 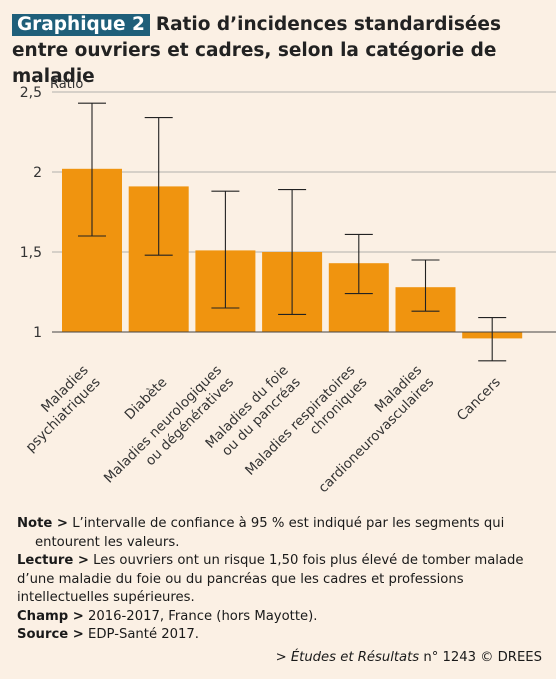 I want to click on title-line-1: Ratio d’incidences standardisées, so click(x=328, y=24).